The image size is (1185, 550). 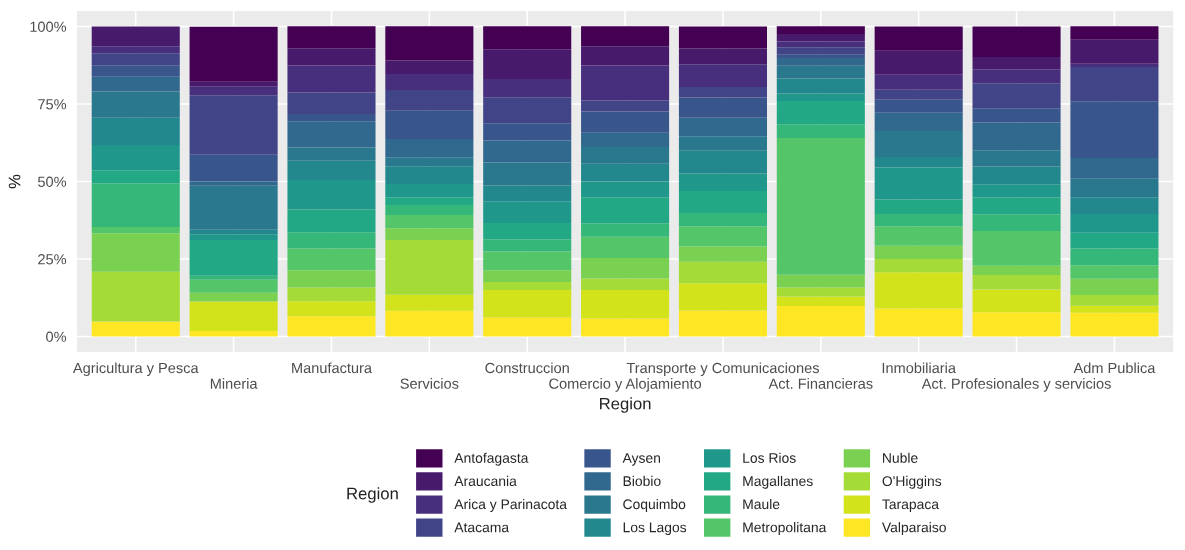 I want to click on legend-label: Coquimbo, so click(x=654, y=505).